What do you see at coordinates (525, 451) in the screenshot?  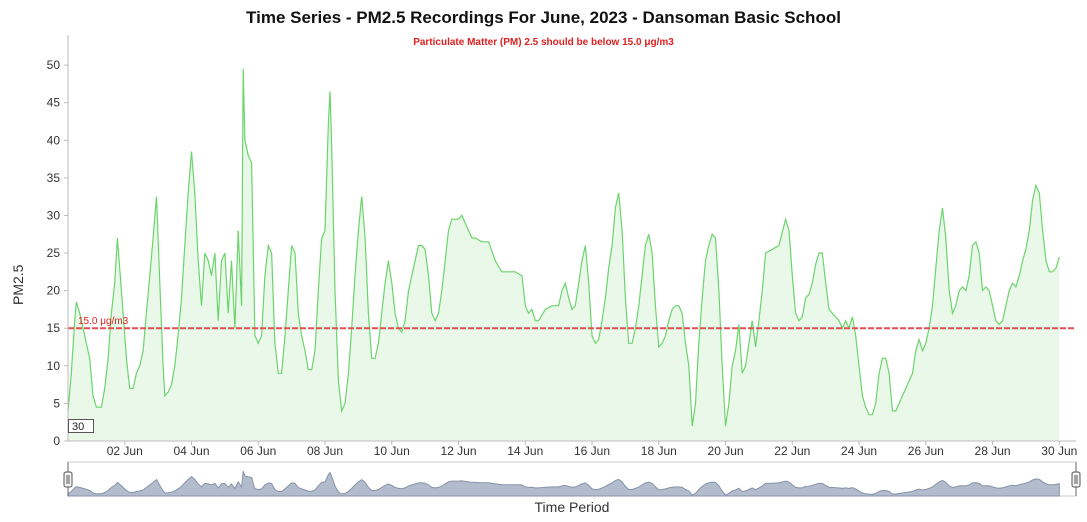 I see `x-tick-label: 14 Jun` at bounding box center [525, 451].